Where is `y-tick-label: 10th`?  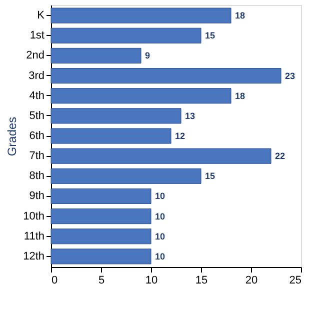 y-tick-label: 10th is located at coordinates (33, 216).